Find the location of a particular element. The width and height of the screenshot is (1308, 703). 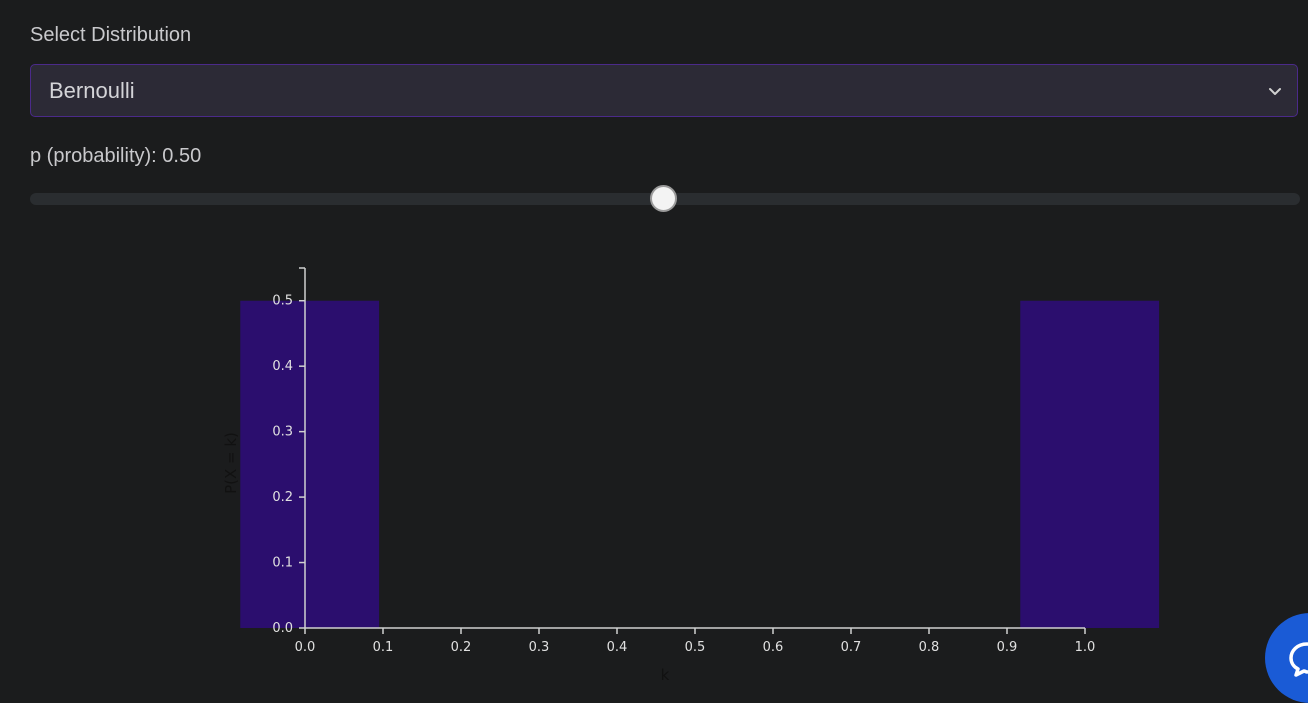

x-tick-label: 0.8 is located at coordinates (929, 647).